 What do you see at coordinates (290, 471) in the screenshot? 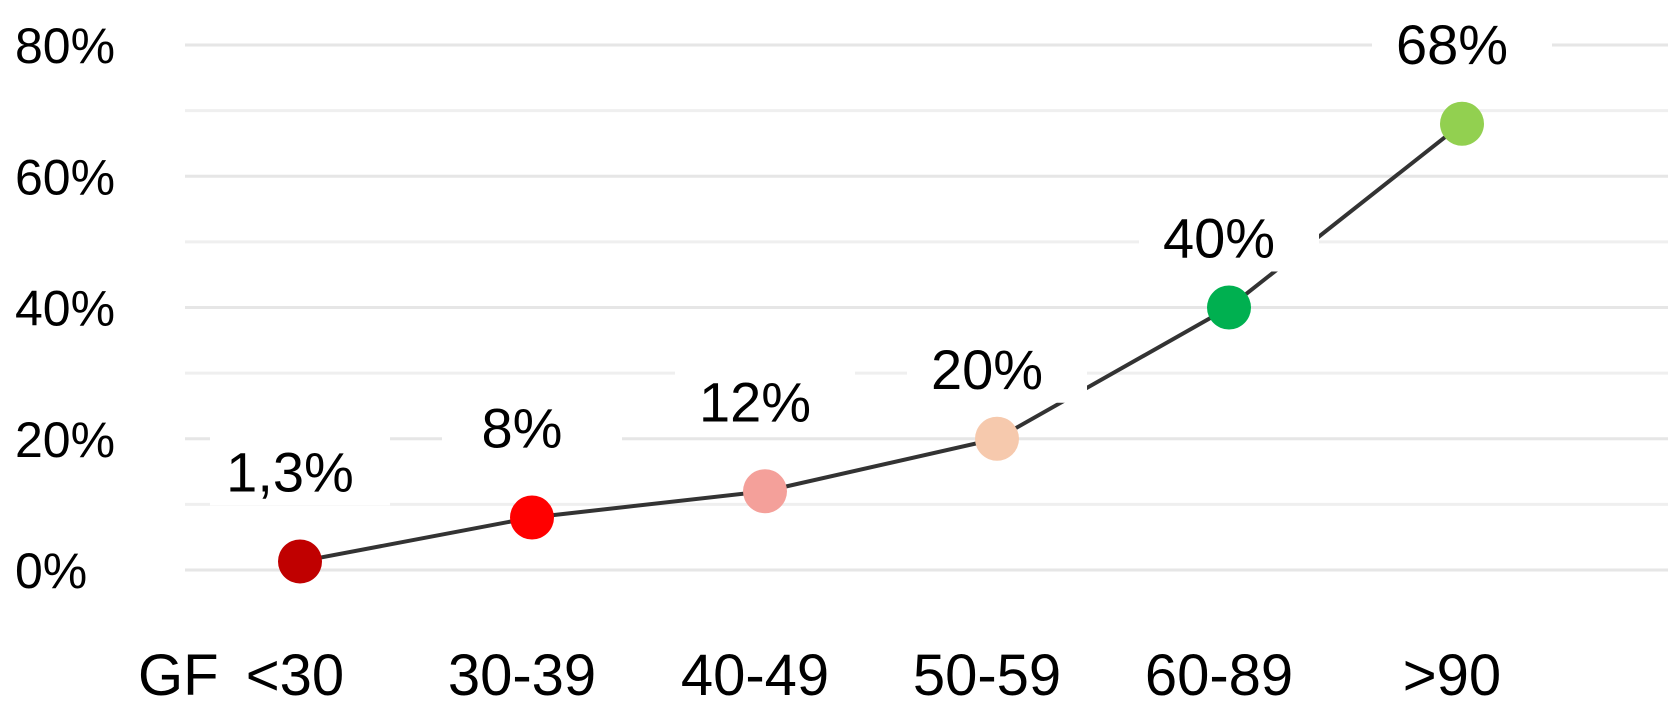
I see `data-label: 1,3%` at bounding box center [290, 471].